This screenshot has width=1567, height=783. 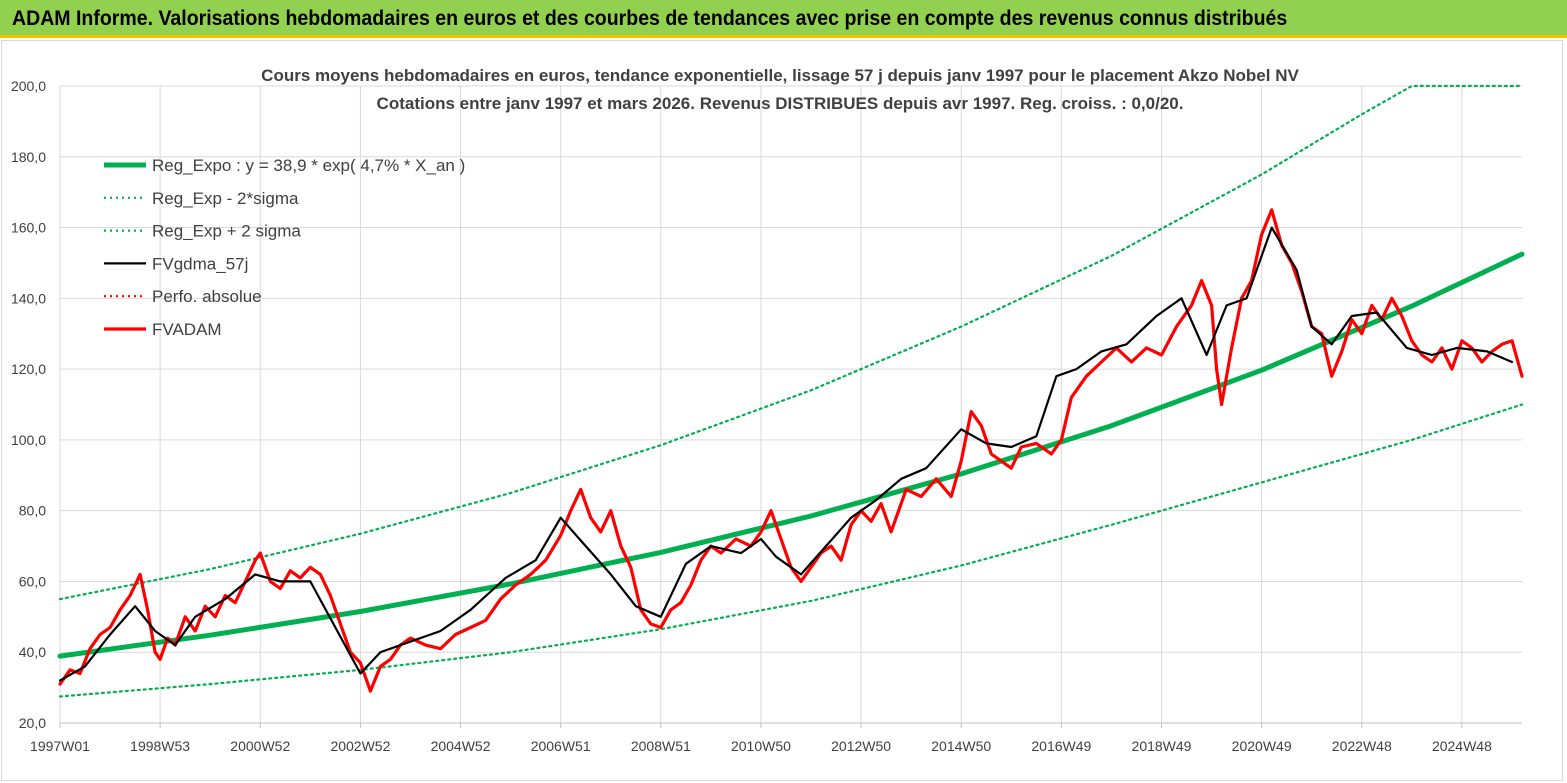 What do you see at coordinates (28, 369) in the screenshot?
I see `y-tick-label: 120,0` at bounding box center [28, 369].